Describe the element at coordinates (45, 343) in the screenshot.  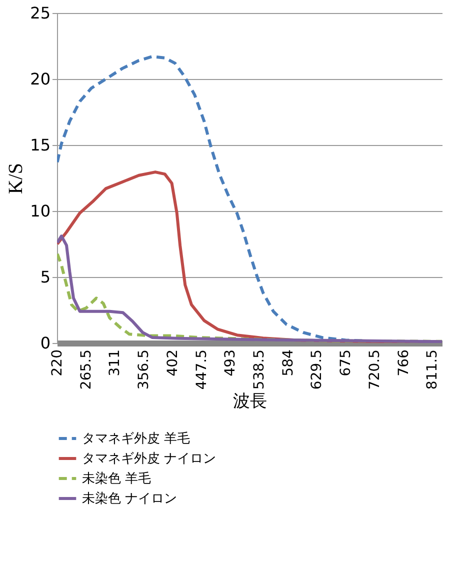
I see `y-tick-label: 0` at that location.